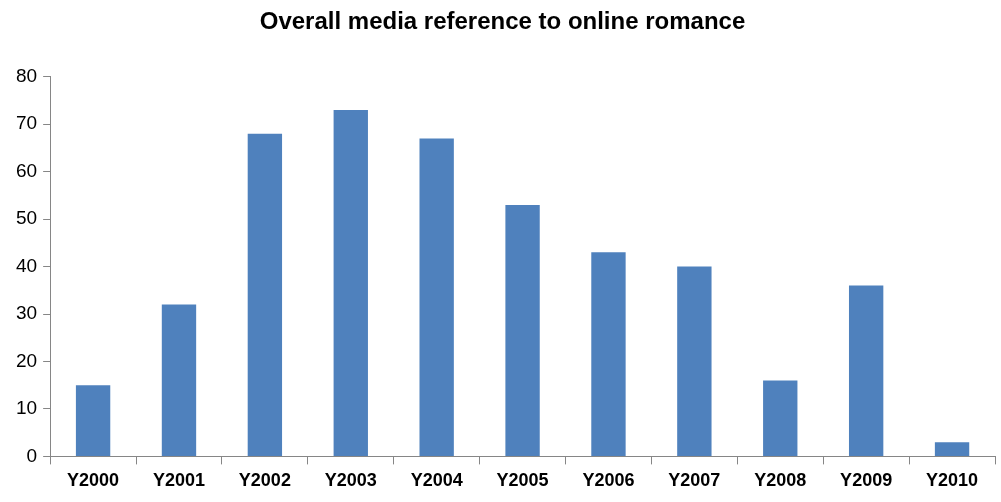 This screenshot has height=502, width=1001. Describe the element at coordinates (608, 480) in the screenshot. I see `x-tick-label: Y2006` at that location.